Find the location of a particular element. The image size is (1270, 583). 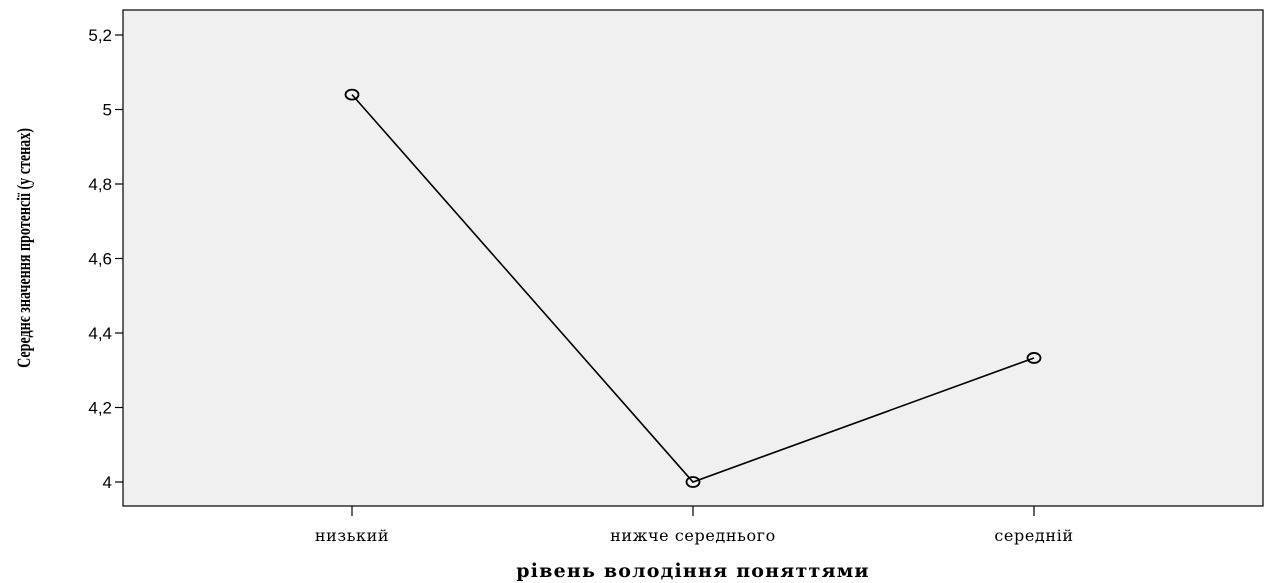

y-tick-label: 4,6 is located at coordinates (100, 259).